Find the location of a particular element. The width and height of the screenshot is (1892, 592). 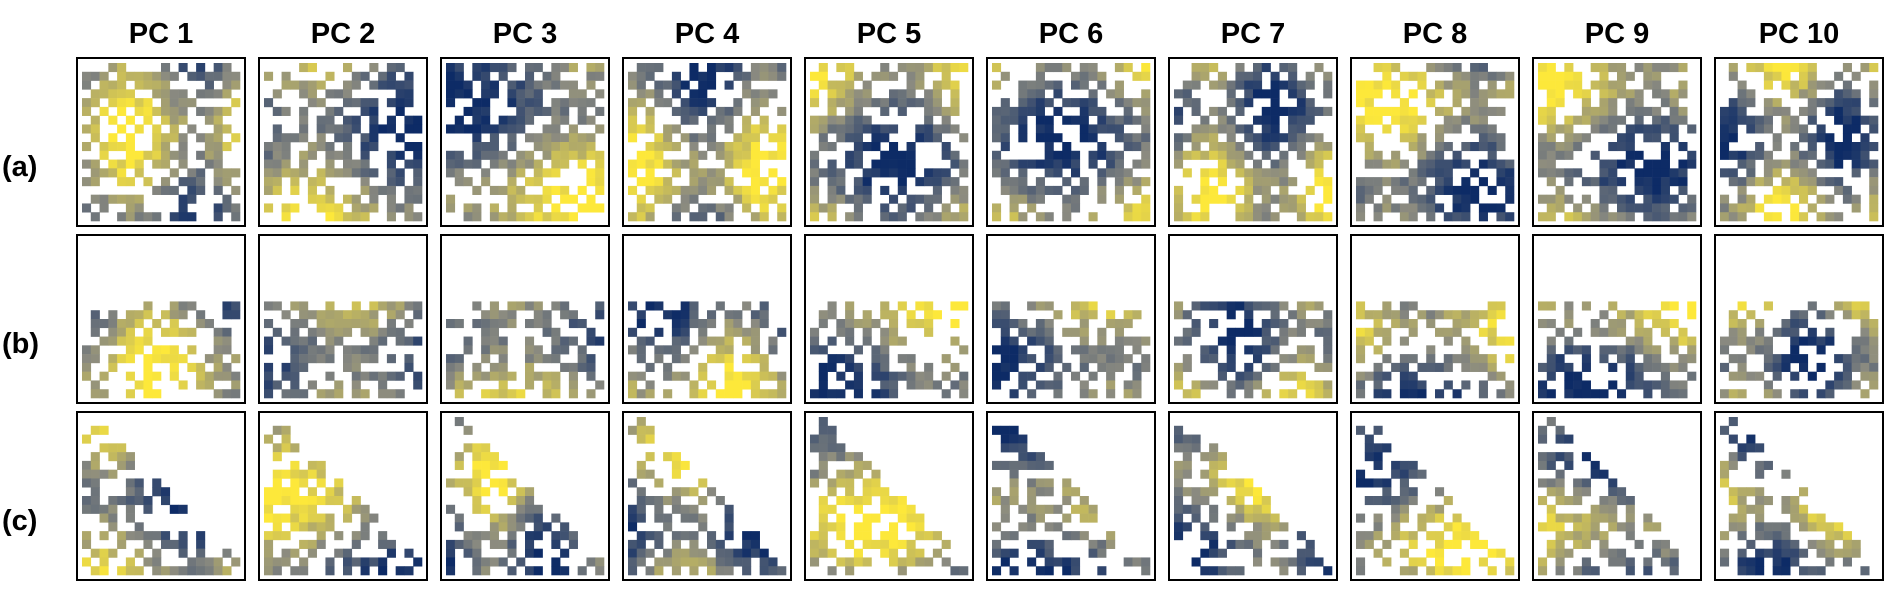

heatmap-panel is located at coordinates (1253, 319).